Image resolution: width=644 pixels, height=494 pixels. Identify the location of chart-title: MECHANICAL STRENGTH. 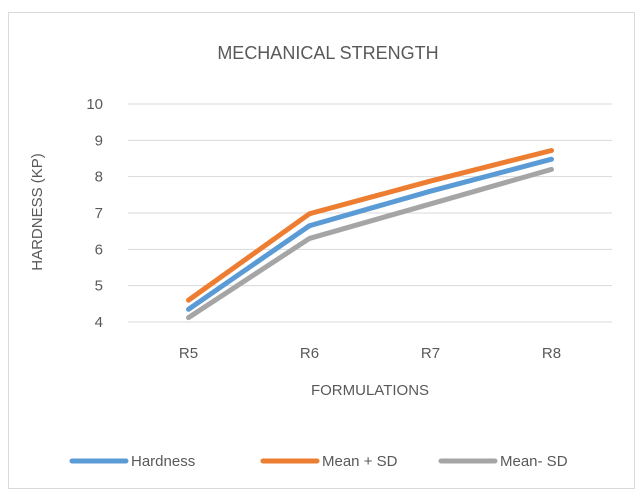
(327, 53).